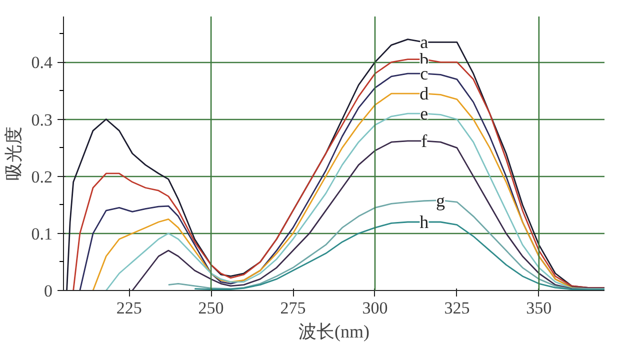  Describe the element at coordinates (441, 200) in the screenshot. I see `series-label: g` at that location.